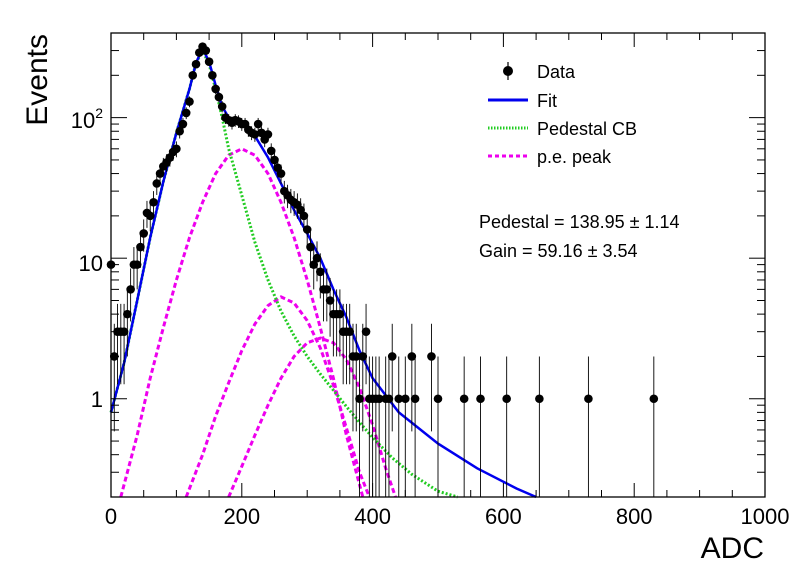  Describe the element at coordinates (562, 114) in the screenshot. I see `legend: Data Fit Pedestal CB p.e. peak` at that location.